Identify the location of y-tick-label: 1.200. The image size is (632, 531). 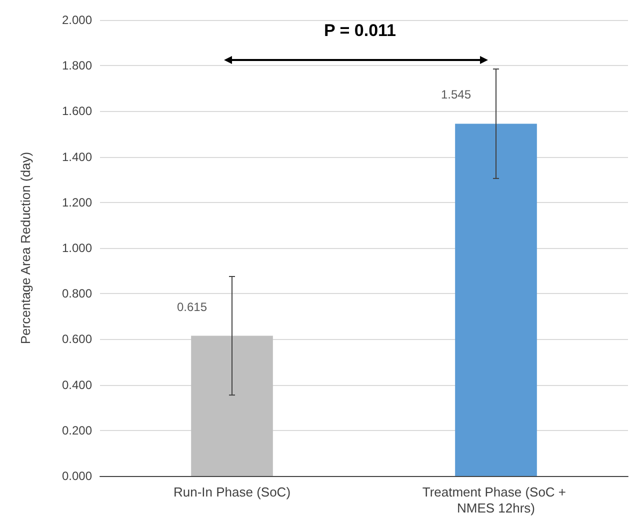
(77, 202).